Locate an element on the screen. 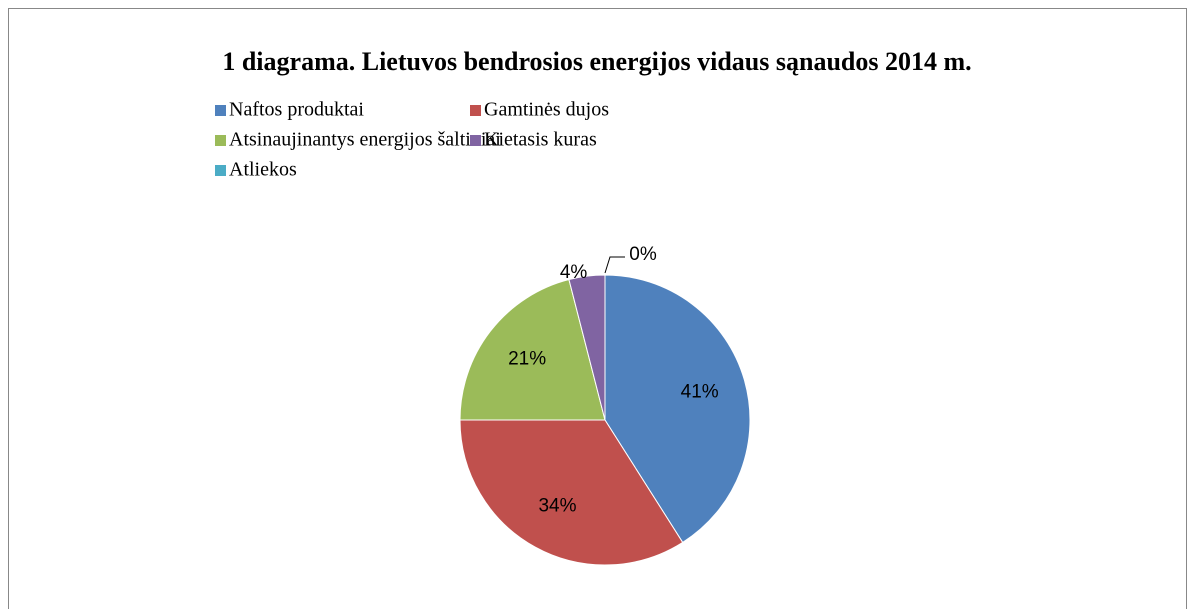 The height and width of the screenshot is (609, 1195). legend-label: Atsinaujinantys energijos šaltiniai is located at coordinates (365, 140).